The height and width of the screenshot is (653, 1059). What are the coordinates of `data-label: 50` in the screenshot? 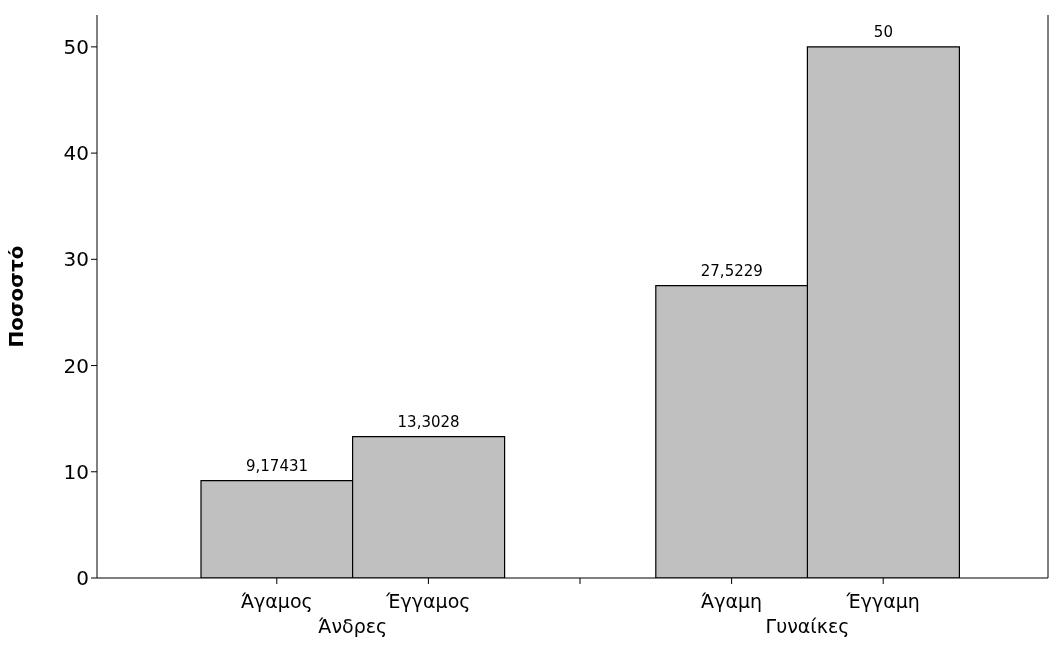 It's located at (883, 31).